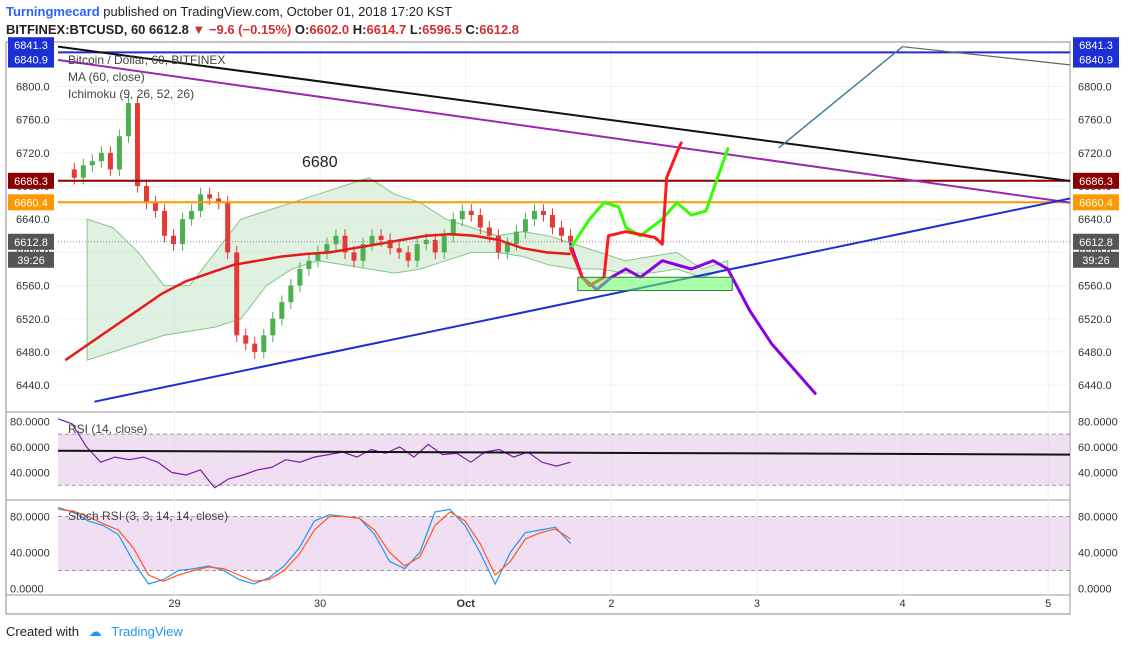  Describe the element at coordinates (27, 590) in the screenshot. I see `stoch-y-tick: 0.0000` at that location.